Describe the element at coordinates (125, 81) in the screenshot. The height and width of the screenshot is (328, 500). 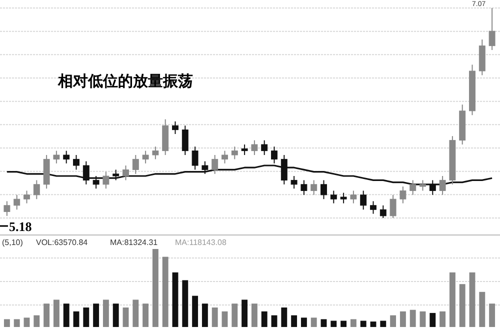
I see `annotation: 相对低位的放量振荡` at that location.